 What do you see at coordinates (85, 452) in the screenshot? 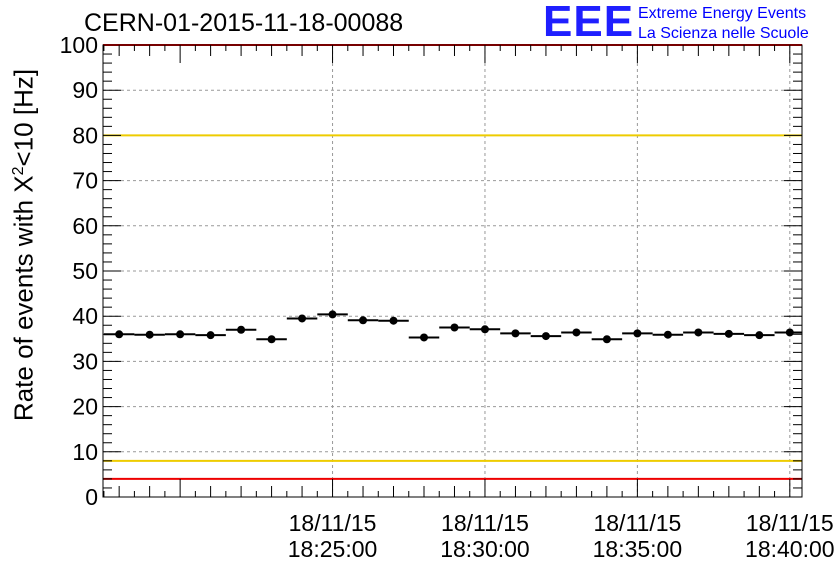
I see `y-tick-label: 10` at bounding box center [85, 452].